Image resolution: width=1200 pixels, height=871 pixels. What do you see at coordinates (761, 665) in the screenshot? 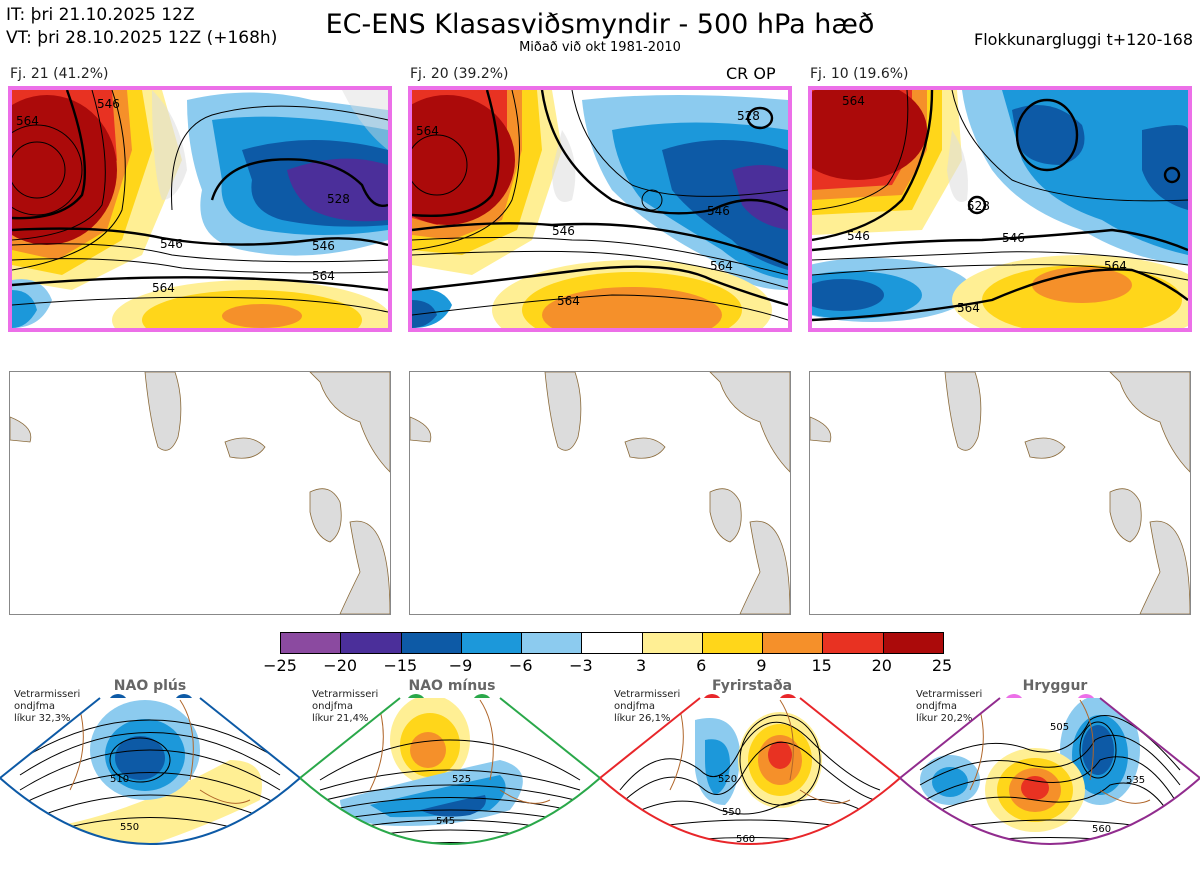
I see `colorbar-tick-label: 9` at bounding box center [761, 665].